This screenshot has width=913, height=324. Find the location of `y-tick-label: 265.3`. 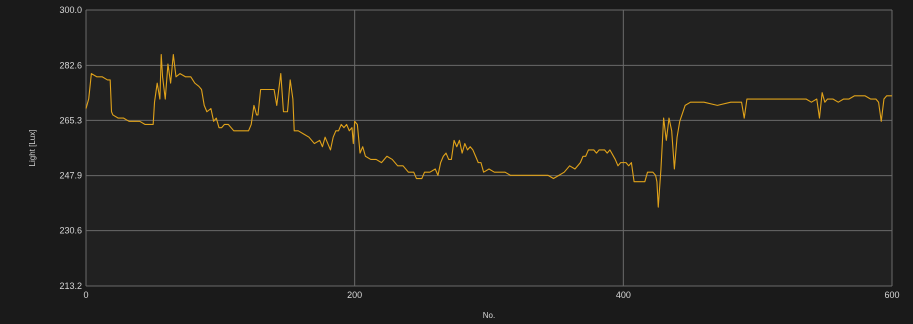

y-tick-label: 265.3 is located at coordinates (70, 120).